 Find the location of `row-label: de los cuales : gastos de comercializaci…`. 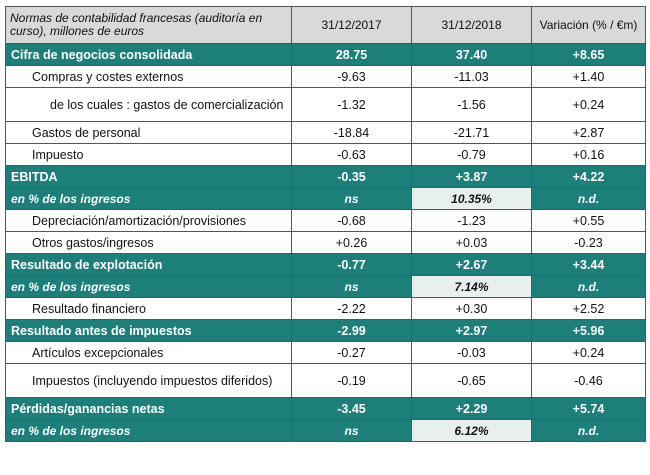

row-label: de los cuales : gastos de comercializaci… is located at coordinates (148, 104).